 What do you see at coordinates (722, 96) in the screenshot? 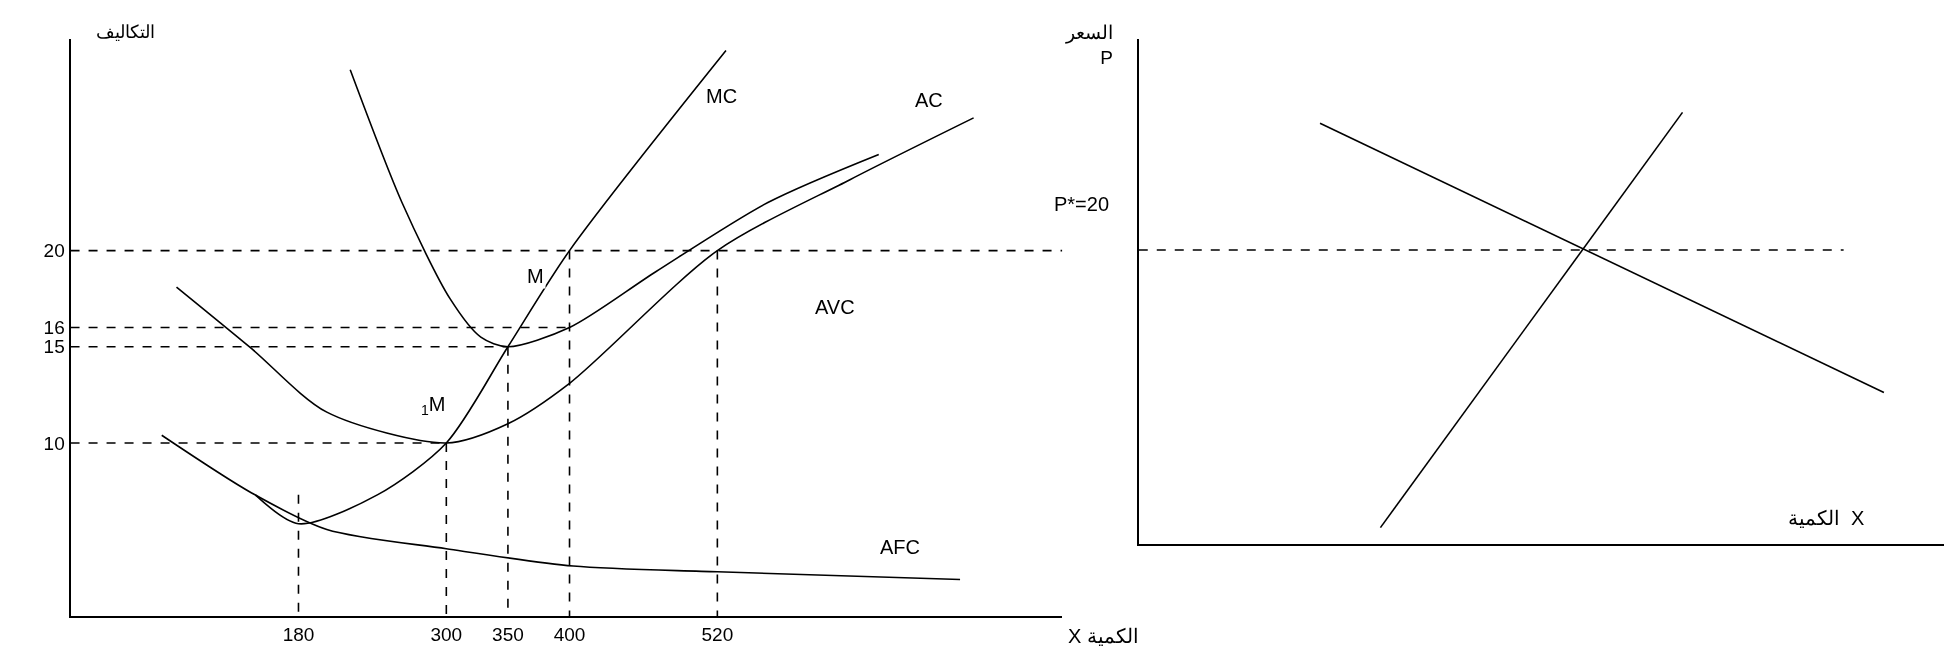
I see `annotation: MC` at bounding box center [722, 96].